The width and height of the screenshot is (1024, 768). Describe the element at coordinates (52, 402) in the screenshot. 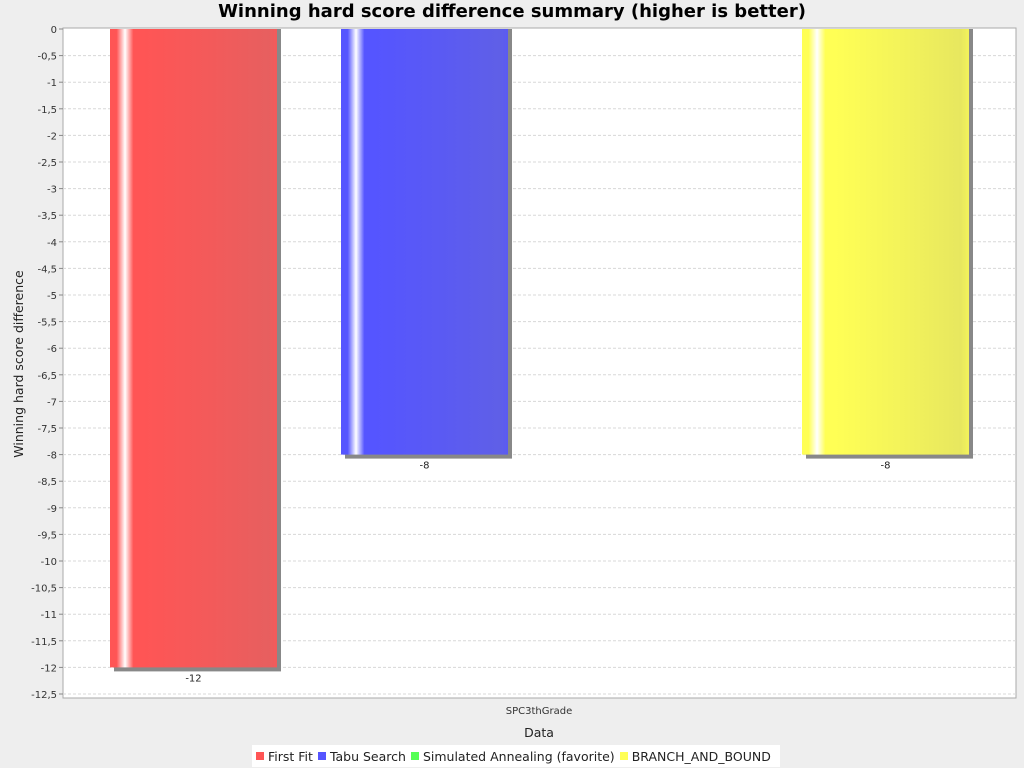

I see `y-tick-label: -7` at that location.